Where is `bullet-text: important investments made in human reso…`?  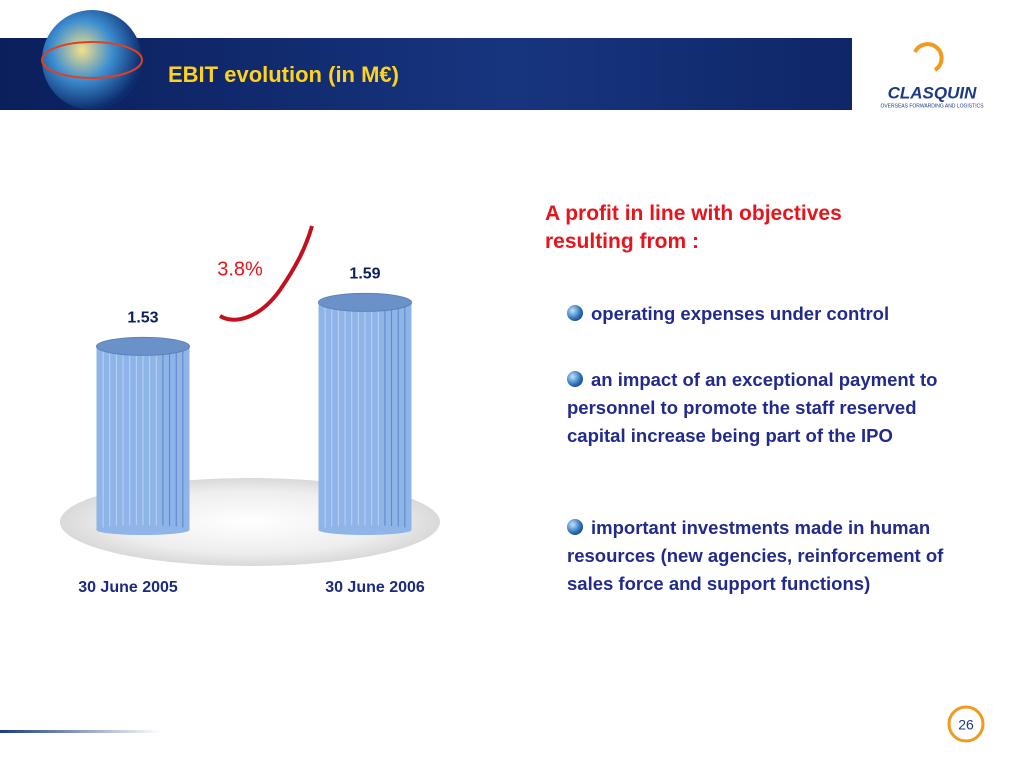
bullet-text: important investments made in human reso… is located at coordinates (755, 555).